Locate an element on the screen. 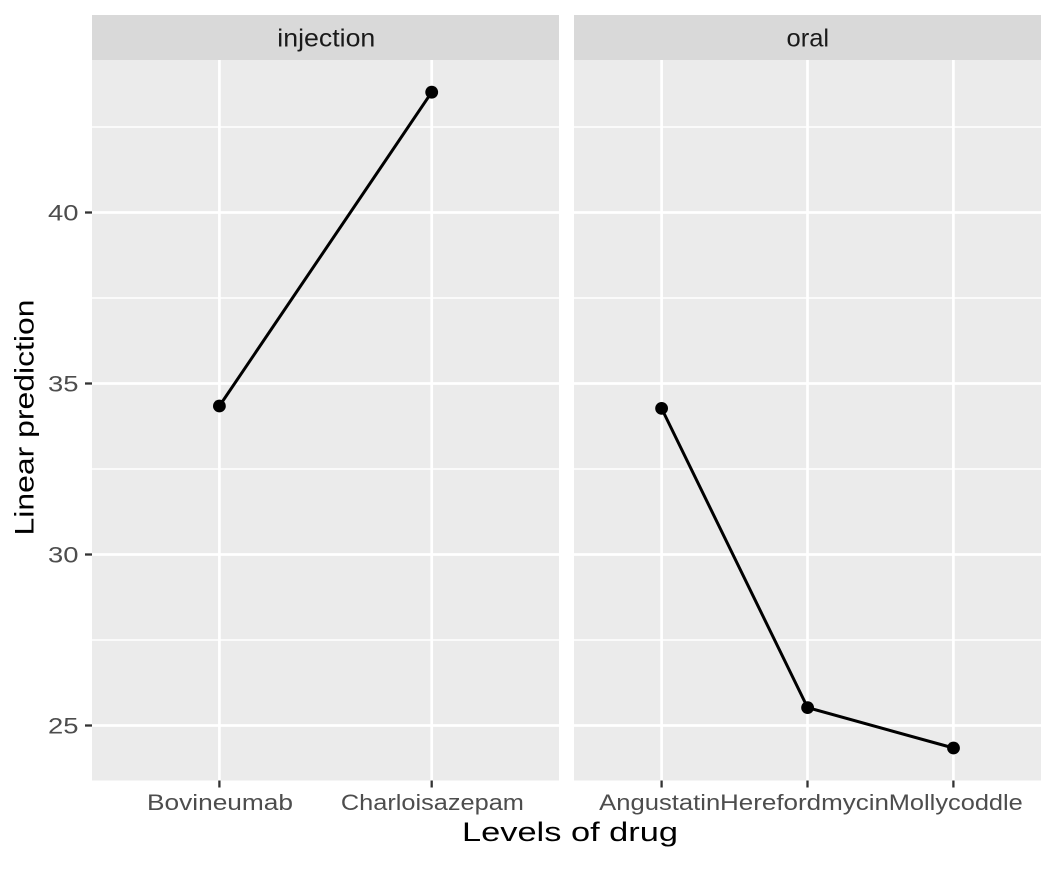  svg-text: Angustatin is located at coordinates (659, 802).